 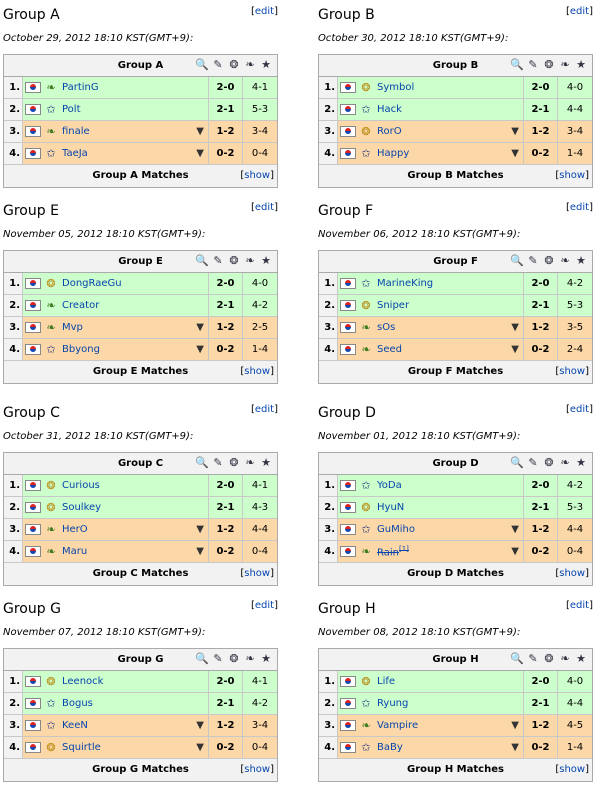 What do you see at coordinates (386, 681) in the screenshot?
I see `player-link: Life` at bounding box center [386, 681].